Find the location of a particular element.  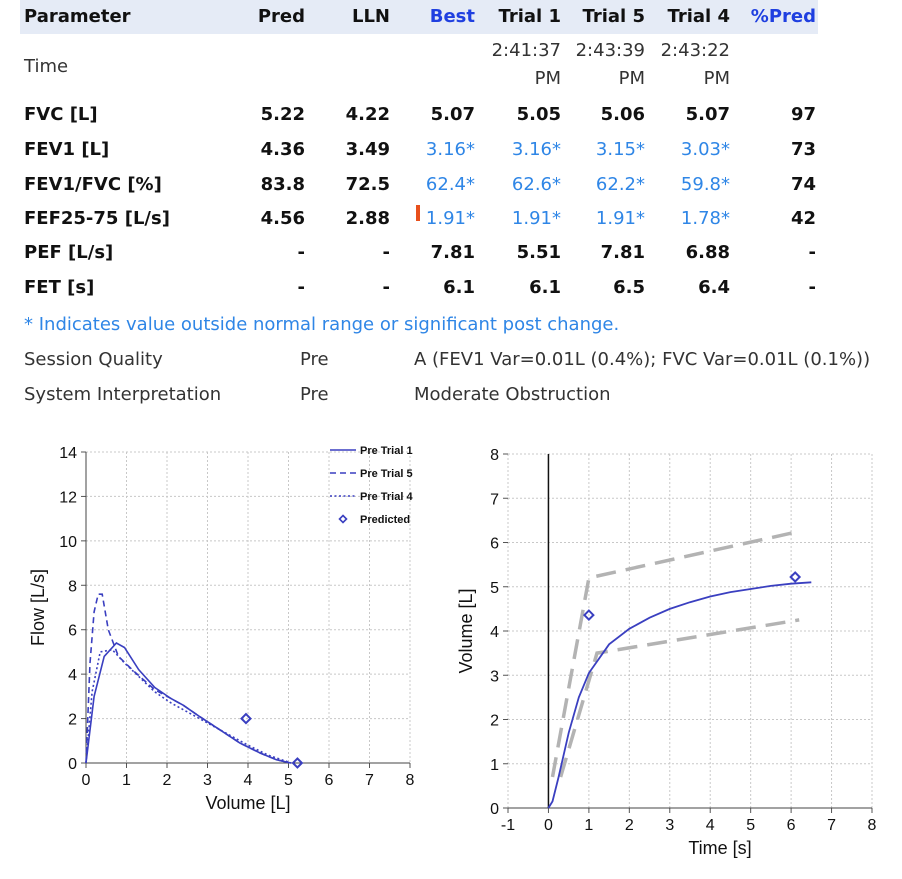

trial-4-time: 2:43:22 is located at coordinates (695, 50).